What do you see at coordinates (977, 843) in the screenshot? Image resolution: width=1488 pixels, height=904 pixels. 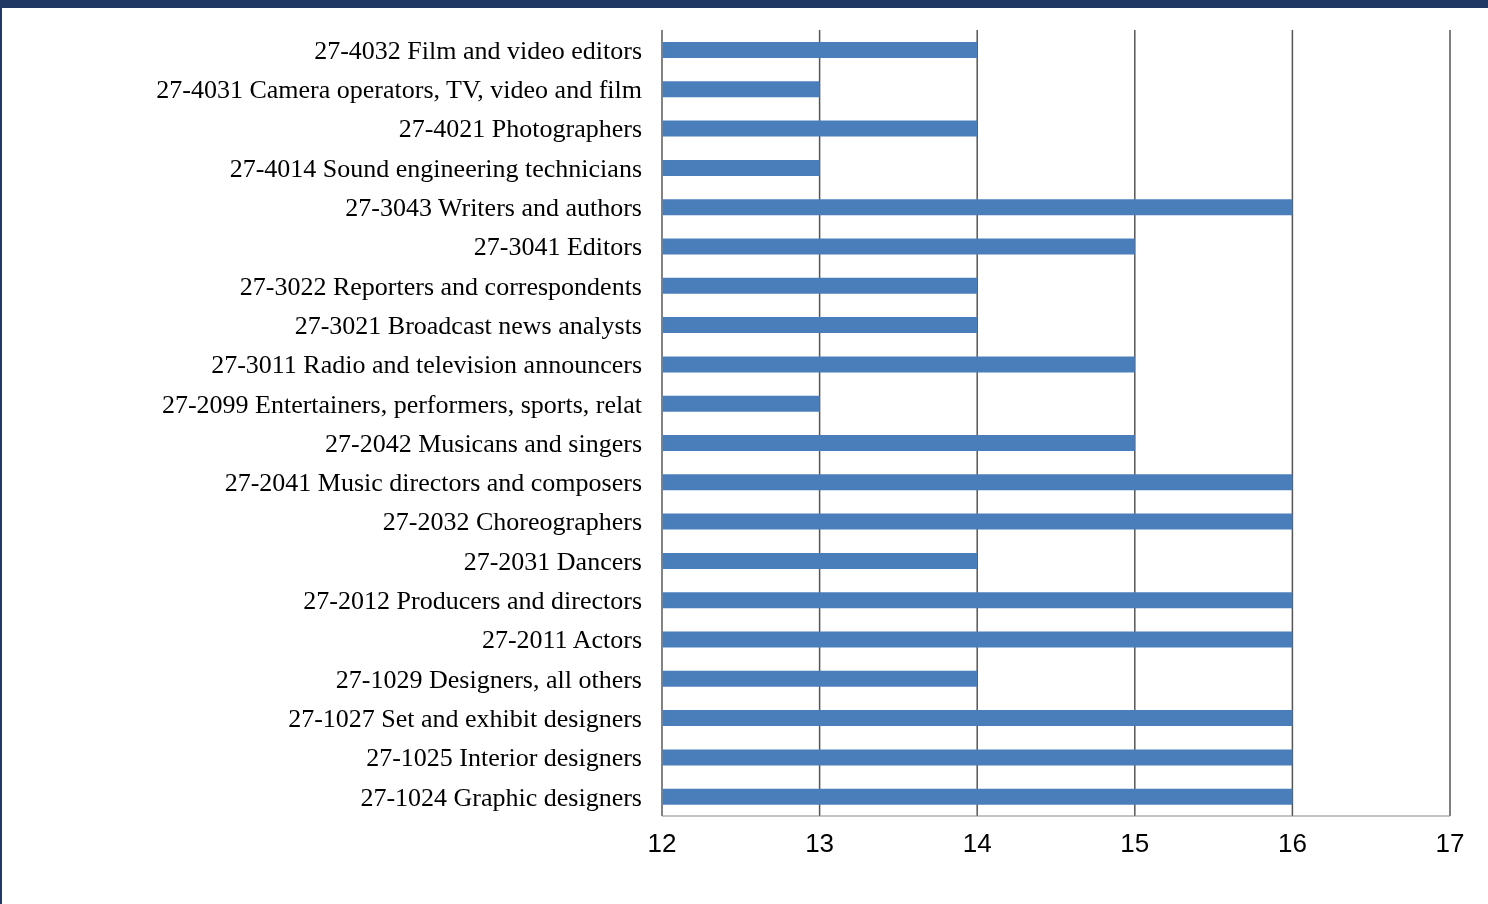 I see `x-tick-label: 14` at bounding box center [977, 843].